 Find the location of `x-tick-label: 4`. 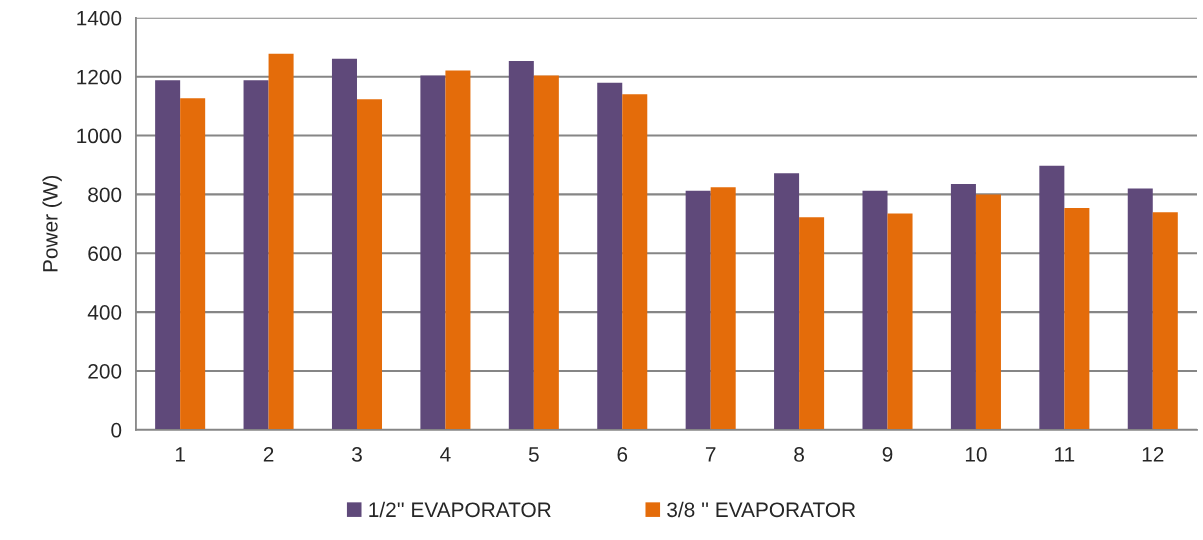

x-tick-label: 4 is located at coordinates (445, 454).